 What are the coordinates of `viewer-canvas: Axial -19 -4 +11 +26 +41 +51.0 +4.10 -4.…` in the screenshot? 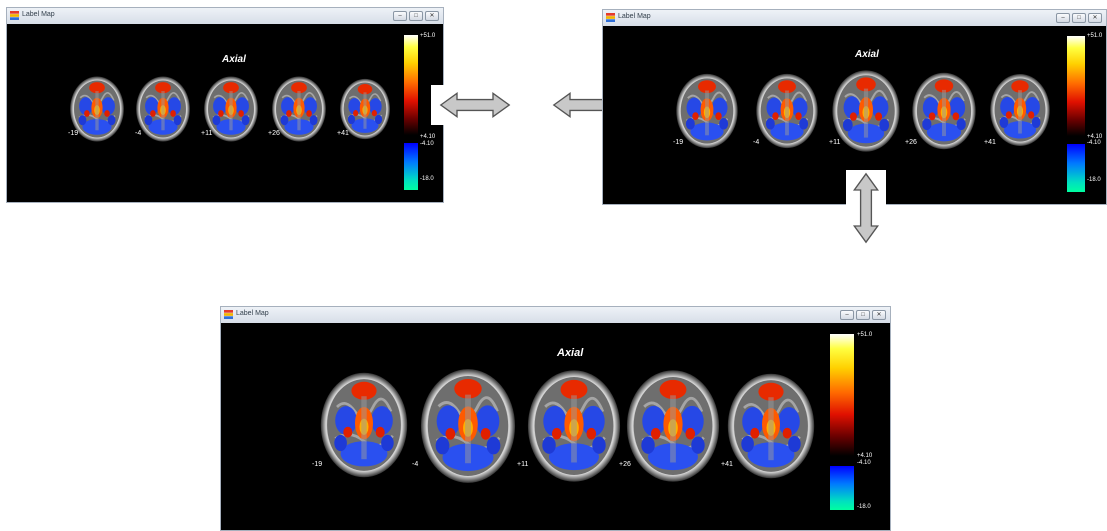 It's located at (225, 113).